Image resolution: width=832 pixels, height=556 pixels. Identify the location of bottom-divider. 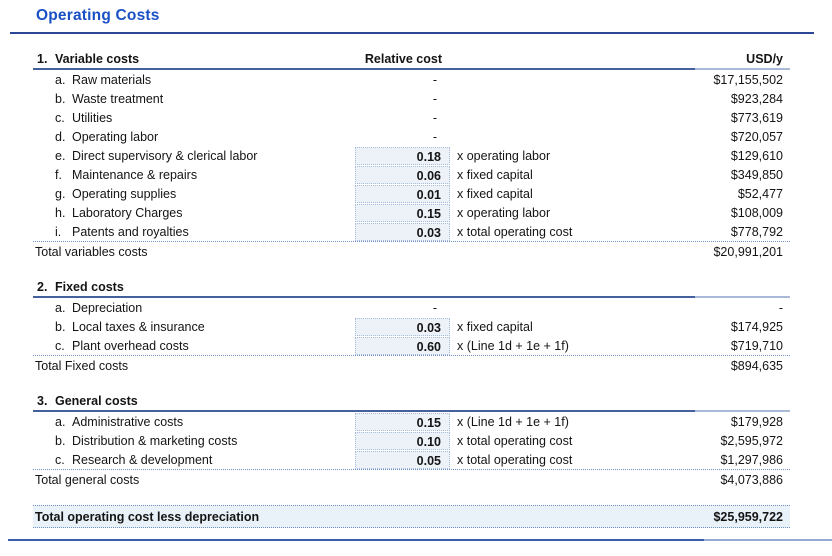
(420, 540).